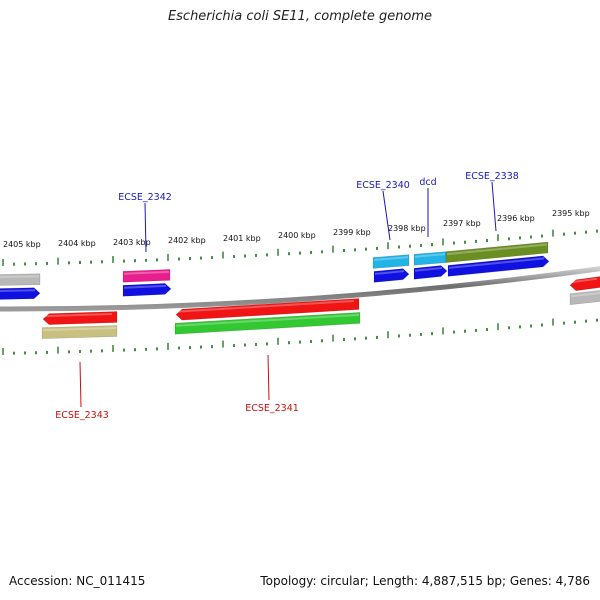 Image resolution: width=600 pixels, height=600 pixels. I want to click on gene-label-ecse-2343: ECSE_2343, so click(82, 415).